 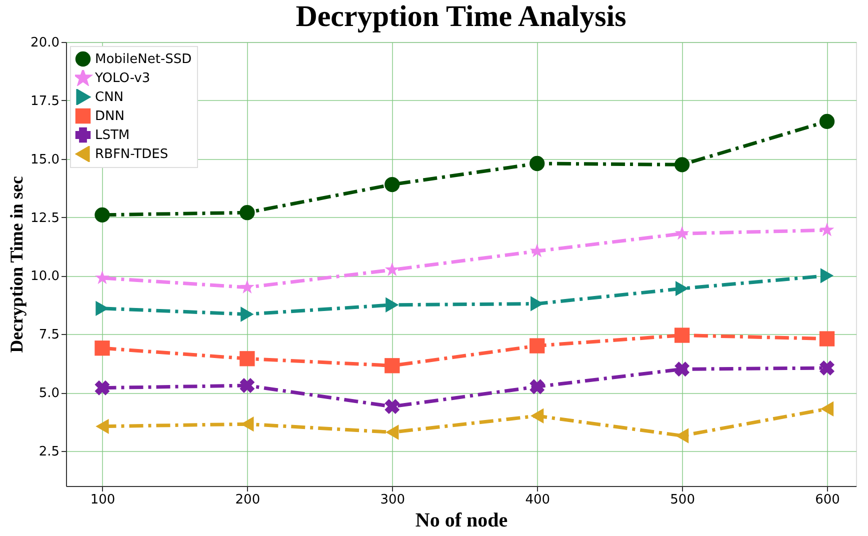 I want to click on y-tick-label: 7.5, so click(x=49, y=335).